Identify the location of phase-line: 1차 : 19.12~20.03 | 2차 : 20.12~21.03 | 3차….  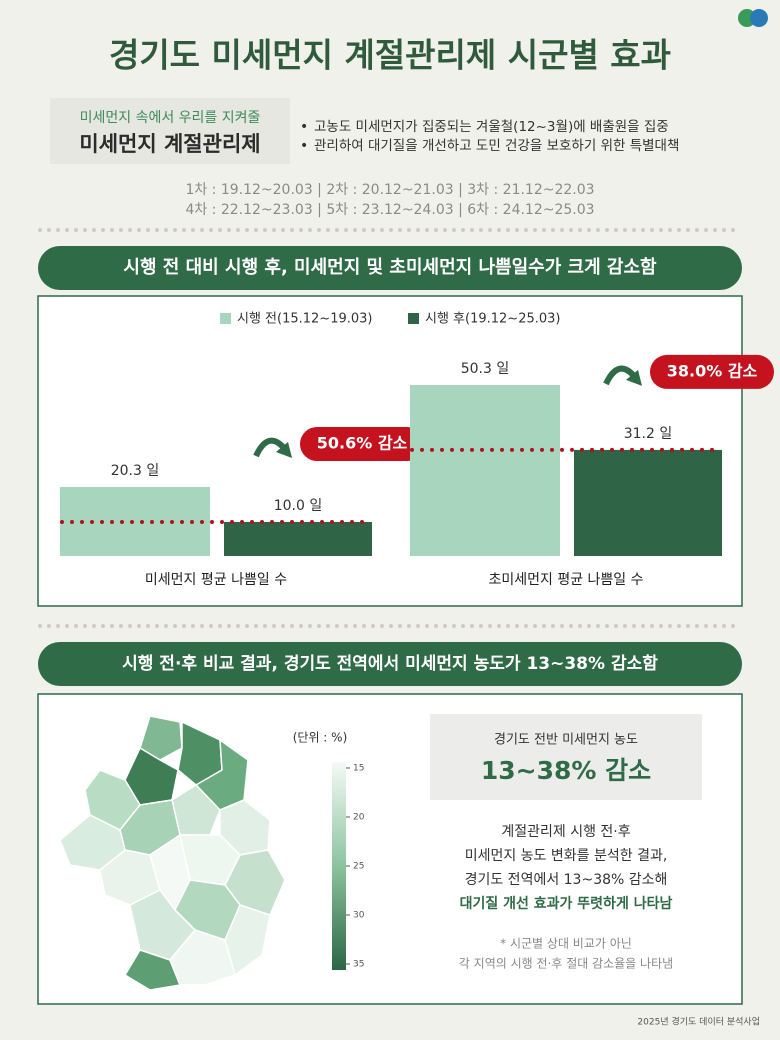
(389, 190).